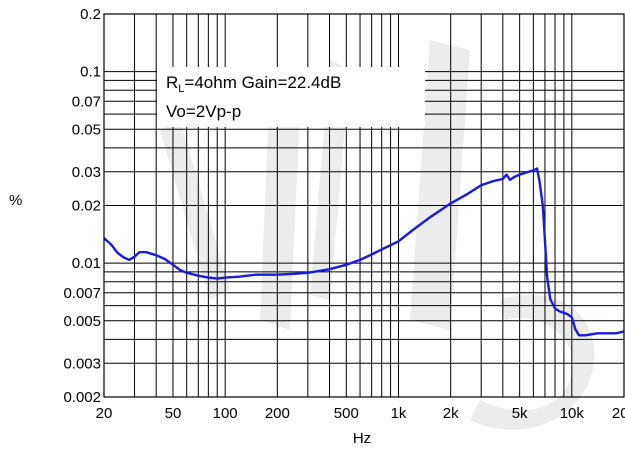 The image size is (625, 454). I want to click on annotation-subscript: L, so click(181, 89).